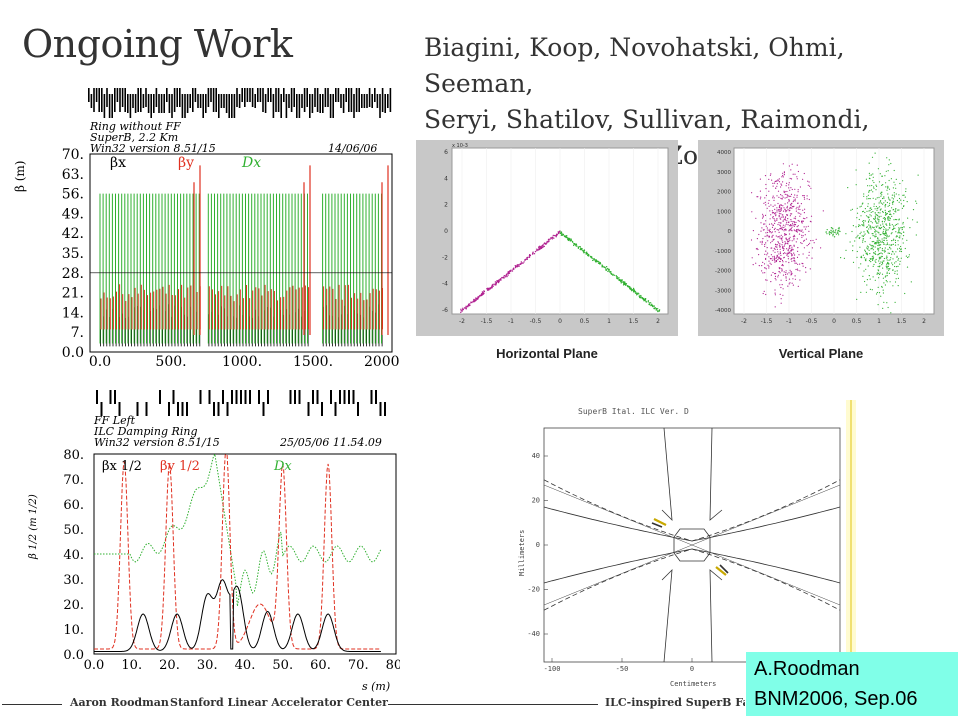 The width and height of the screenshot is (960, 720). What do you see at coordinates (73, 505) in the screenshot?
I see `y-tick-label: 60.` at bounding box center [73, 505].